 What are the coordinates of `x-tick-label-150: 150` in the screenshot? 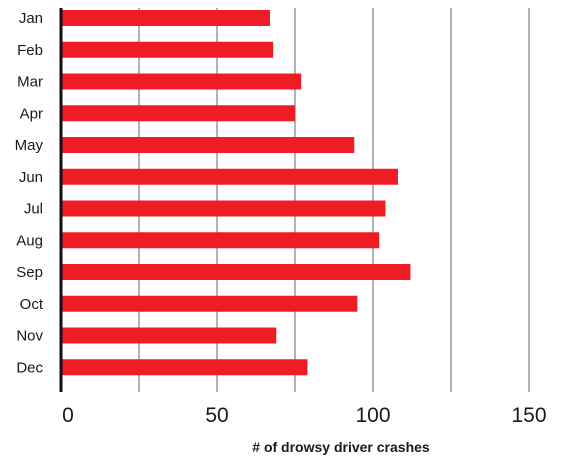 It's located at (528, 415).